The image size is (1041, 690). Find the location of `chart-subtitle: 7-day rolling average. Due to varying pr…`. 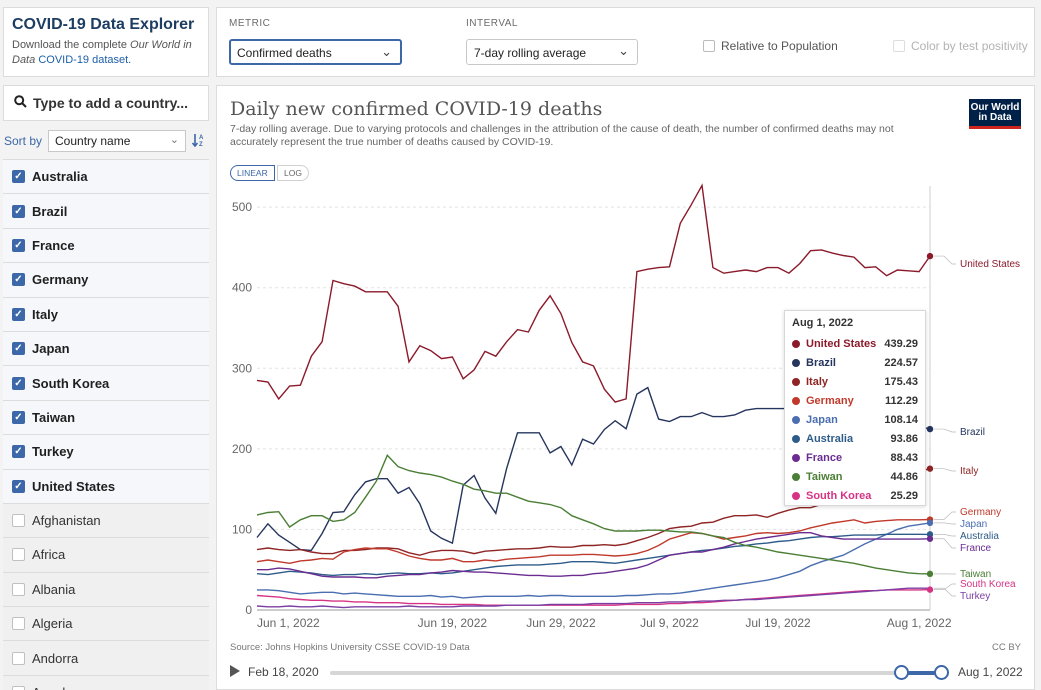

chart-subtitle: 7-day rolling average. Due to varying pr… is located at coordinates (562, 135).